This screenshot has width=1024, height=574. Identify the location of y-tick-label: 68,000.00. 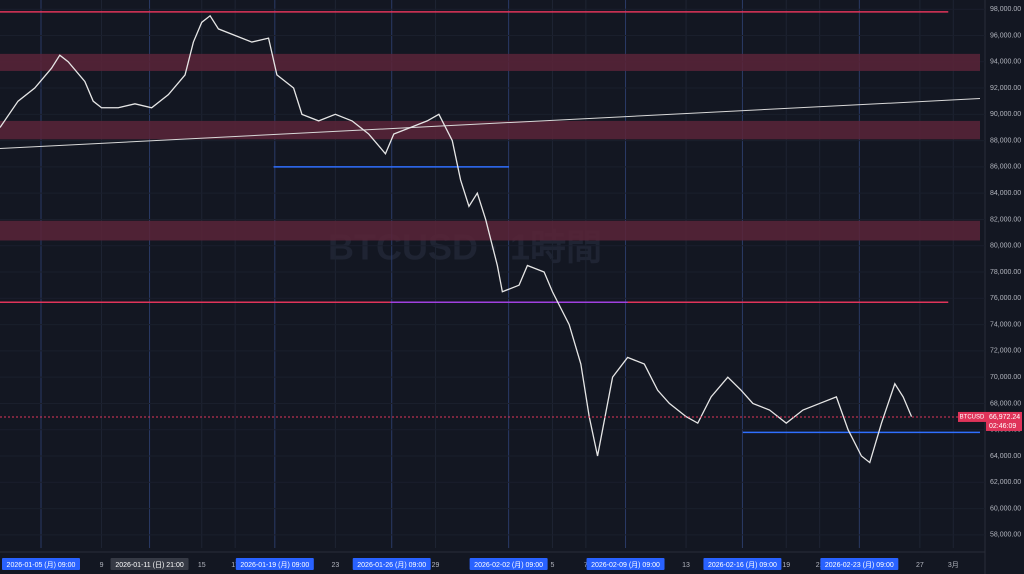
(1005, 403).